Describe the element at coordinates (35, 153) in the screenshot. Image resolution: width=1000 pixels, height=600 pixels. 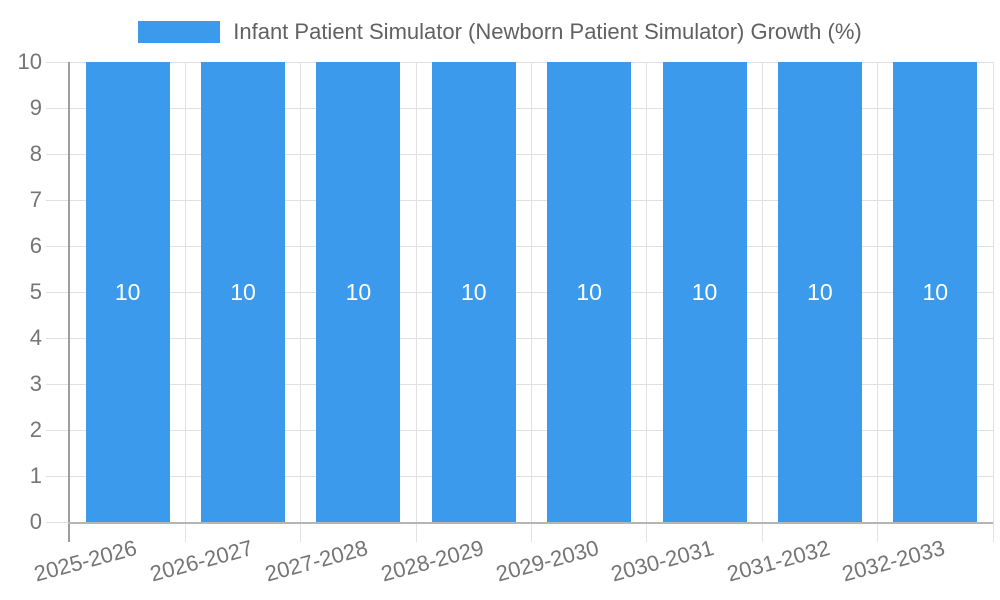
I see `y-tick-label: 8` at that location.